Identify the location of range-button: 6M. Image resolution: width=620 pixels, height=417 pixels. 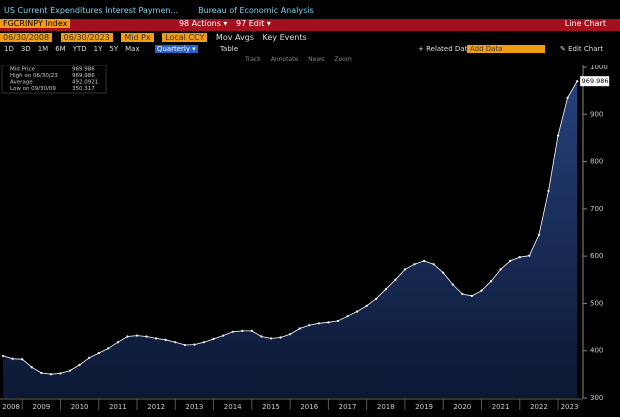
(60, 49).